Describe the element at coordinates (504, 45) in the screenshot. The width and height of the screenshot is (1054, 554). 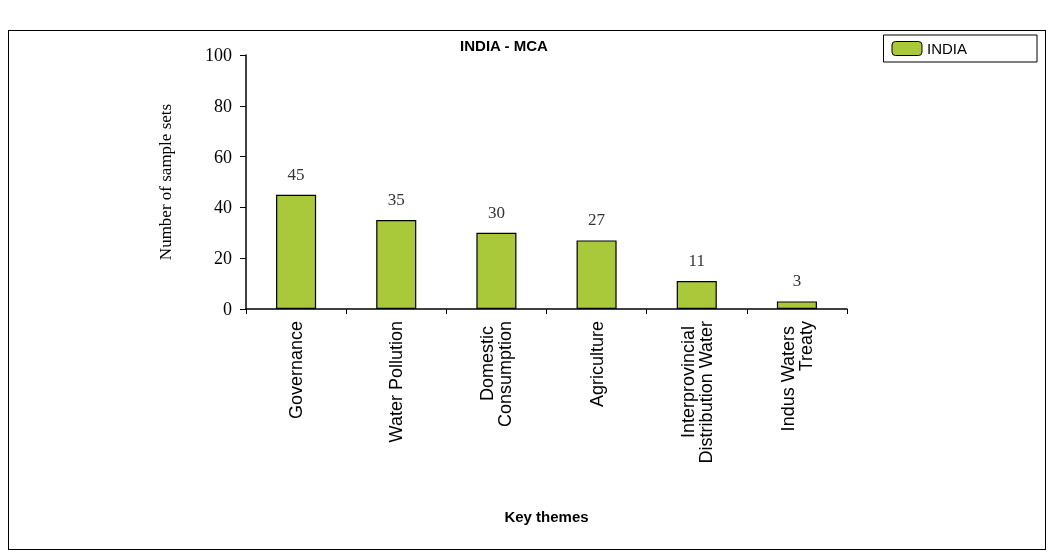
I see `chart-title: INDIA - MCA` at that location.